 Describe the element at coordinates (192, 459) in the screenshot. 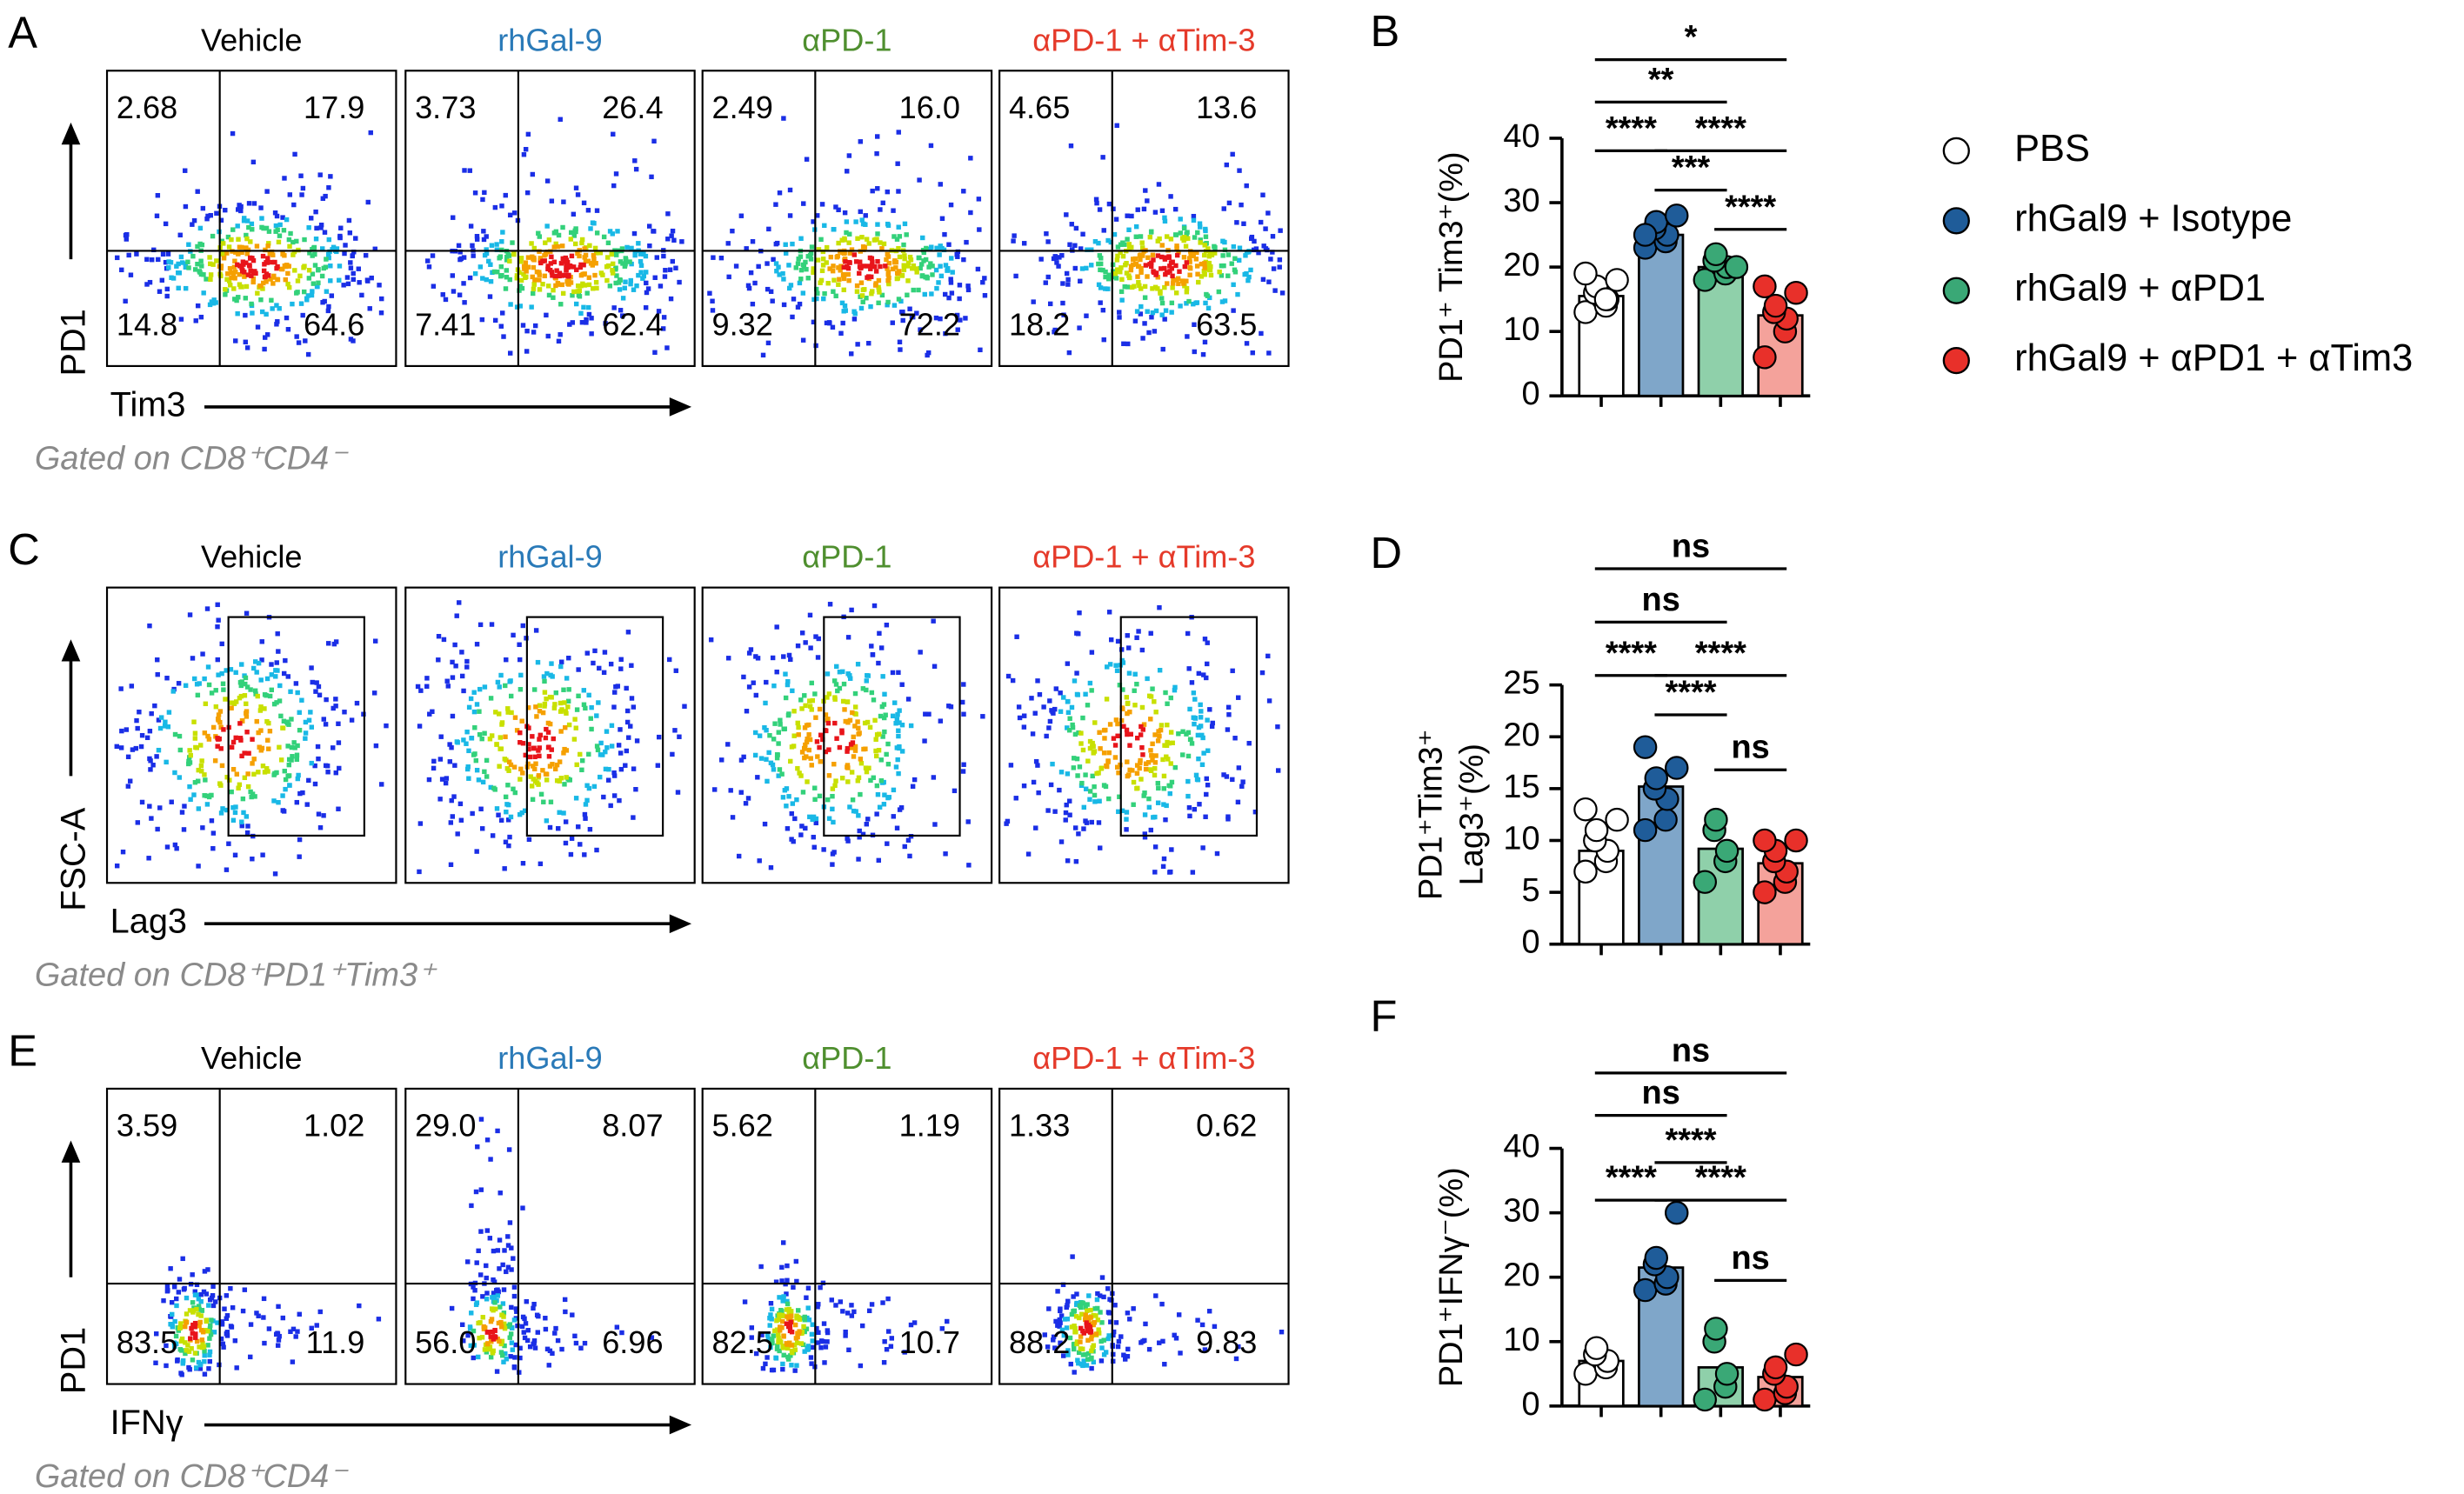

I see `gate-note: Gated on CD8⁺CD4⁻` at that location.